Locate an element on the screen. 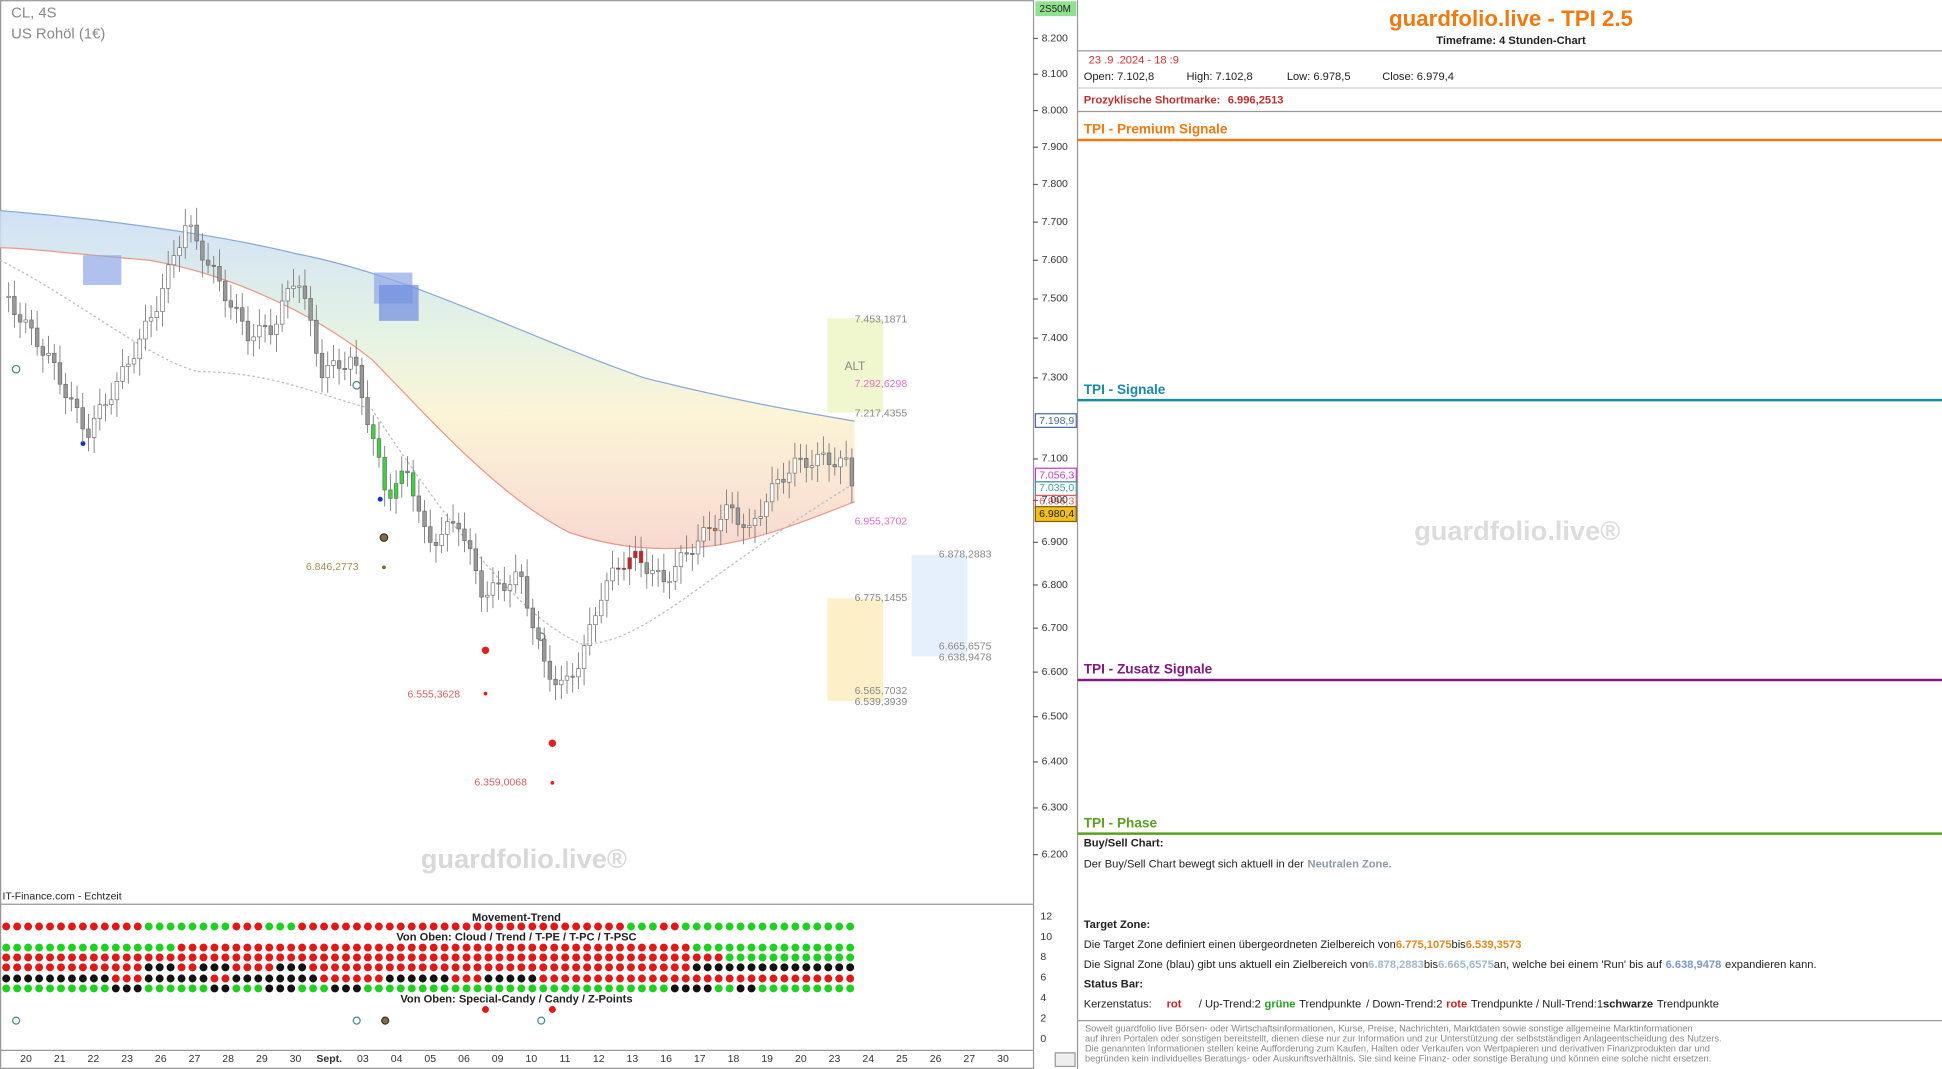 This screenshot has height=1069, width=1942. watermark: guardfolio.live® is located at coordinates (524, 858).